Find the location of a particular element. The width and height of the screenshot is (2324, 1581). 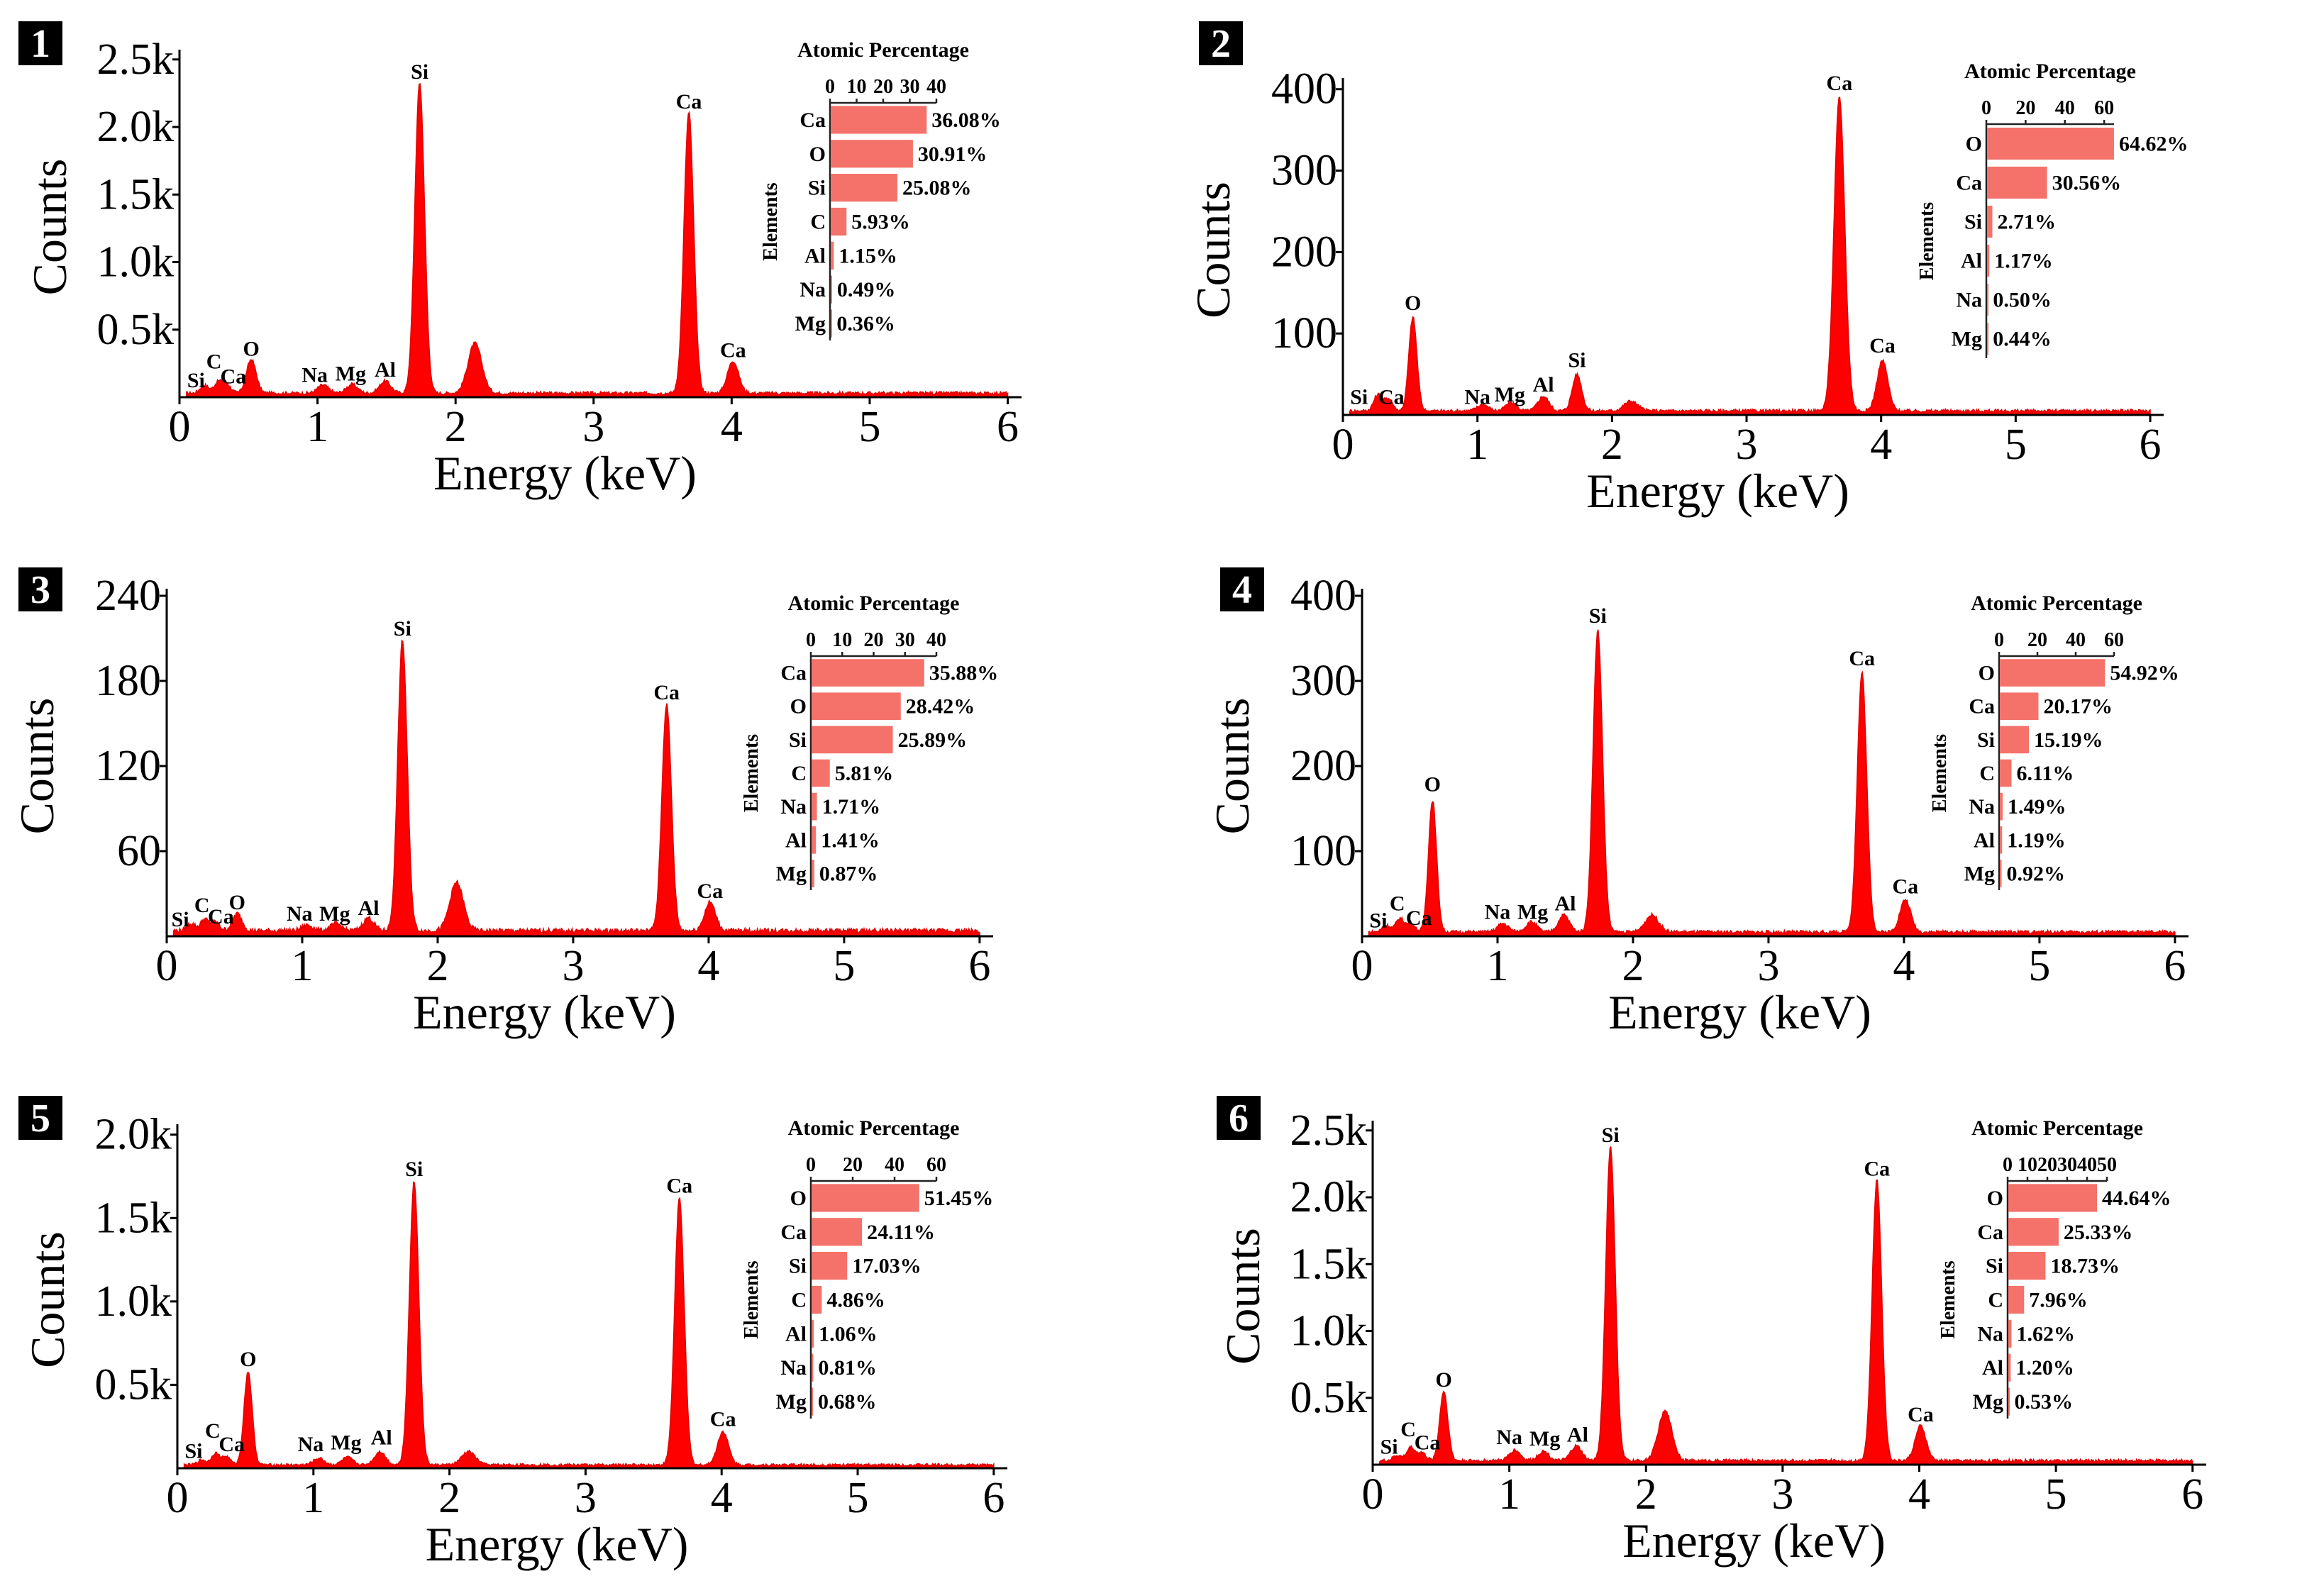

inset-bar-si is located at coordinates (865, 188).